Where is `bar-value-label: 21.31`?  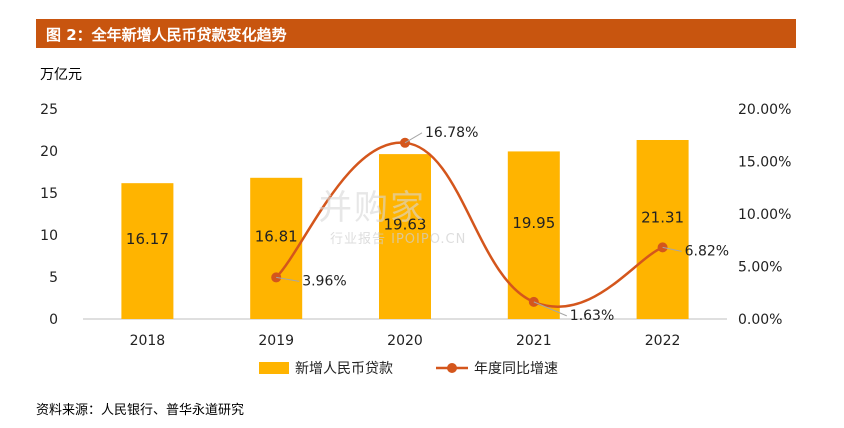 bar-value-label: 21.31 is located at coordinates (662, 217).